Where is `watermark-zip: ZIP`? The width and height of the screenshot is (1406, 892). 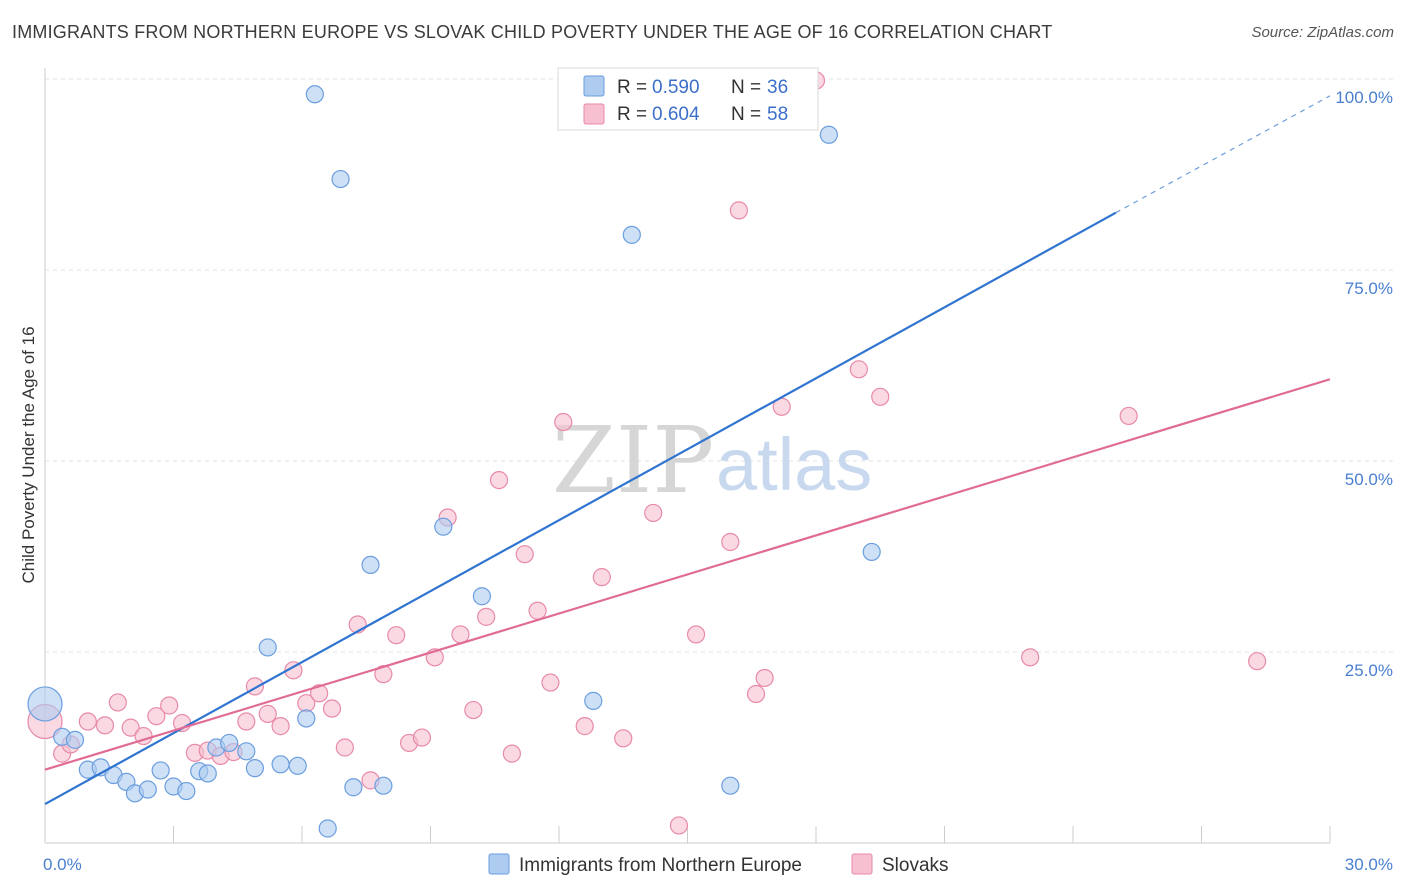 watermark-zip: ZIP is located at coordinates (633, 460).